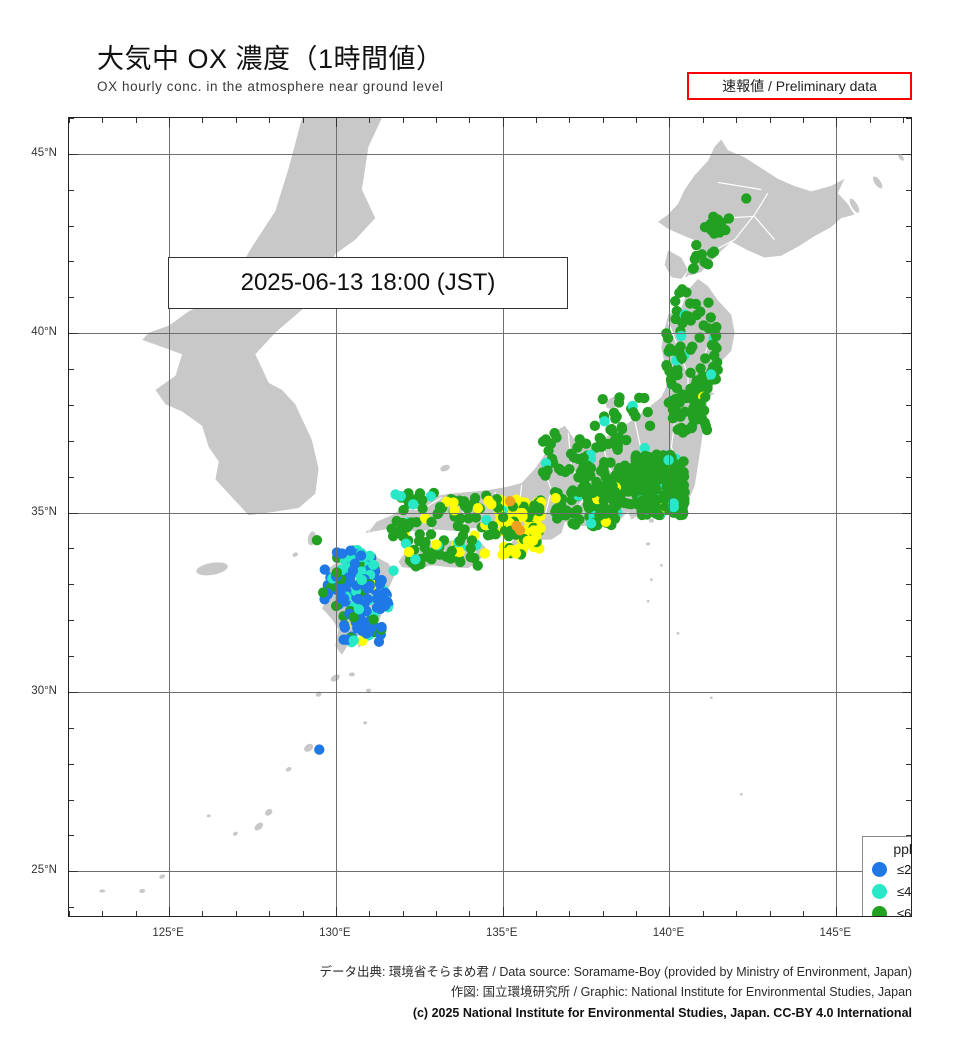 This screenshot has height=1060, width=980. Describe the element at coordinates (904, 891) in the screenshot. I see `legend-item-label: ≤40` at that location.